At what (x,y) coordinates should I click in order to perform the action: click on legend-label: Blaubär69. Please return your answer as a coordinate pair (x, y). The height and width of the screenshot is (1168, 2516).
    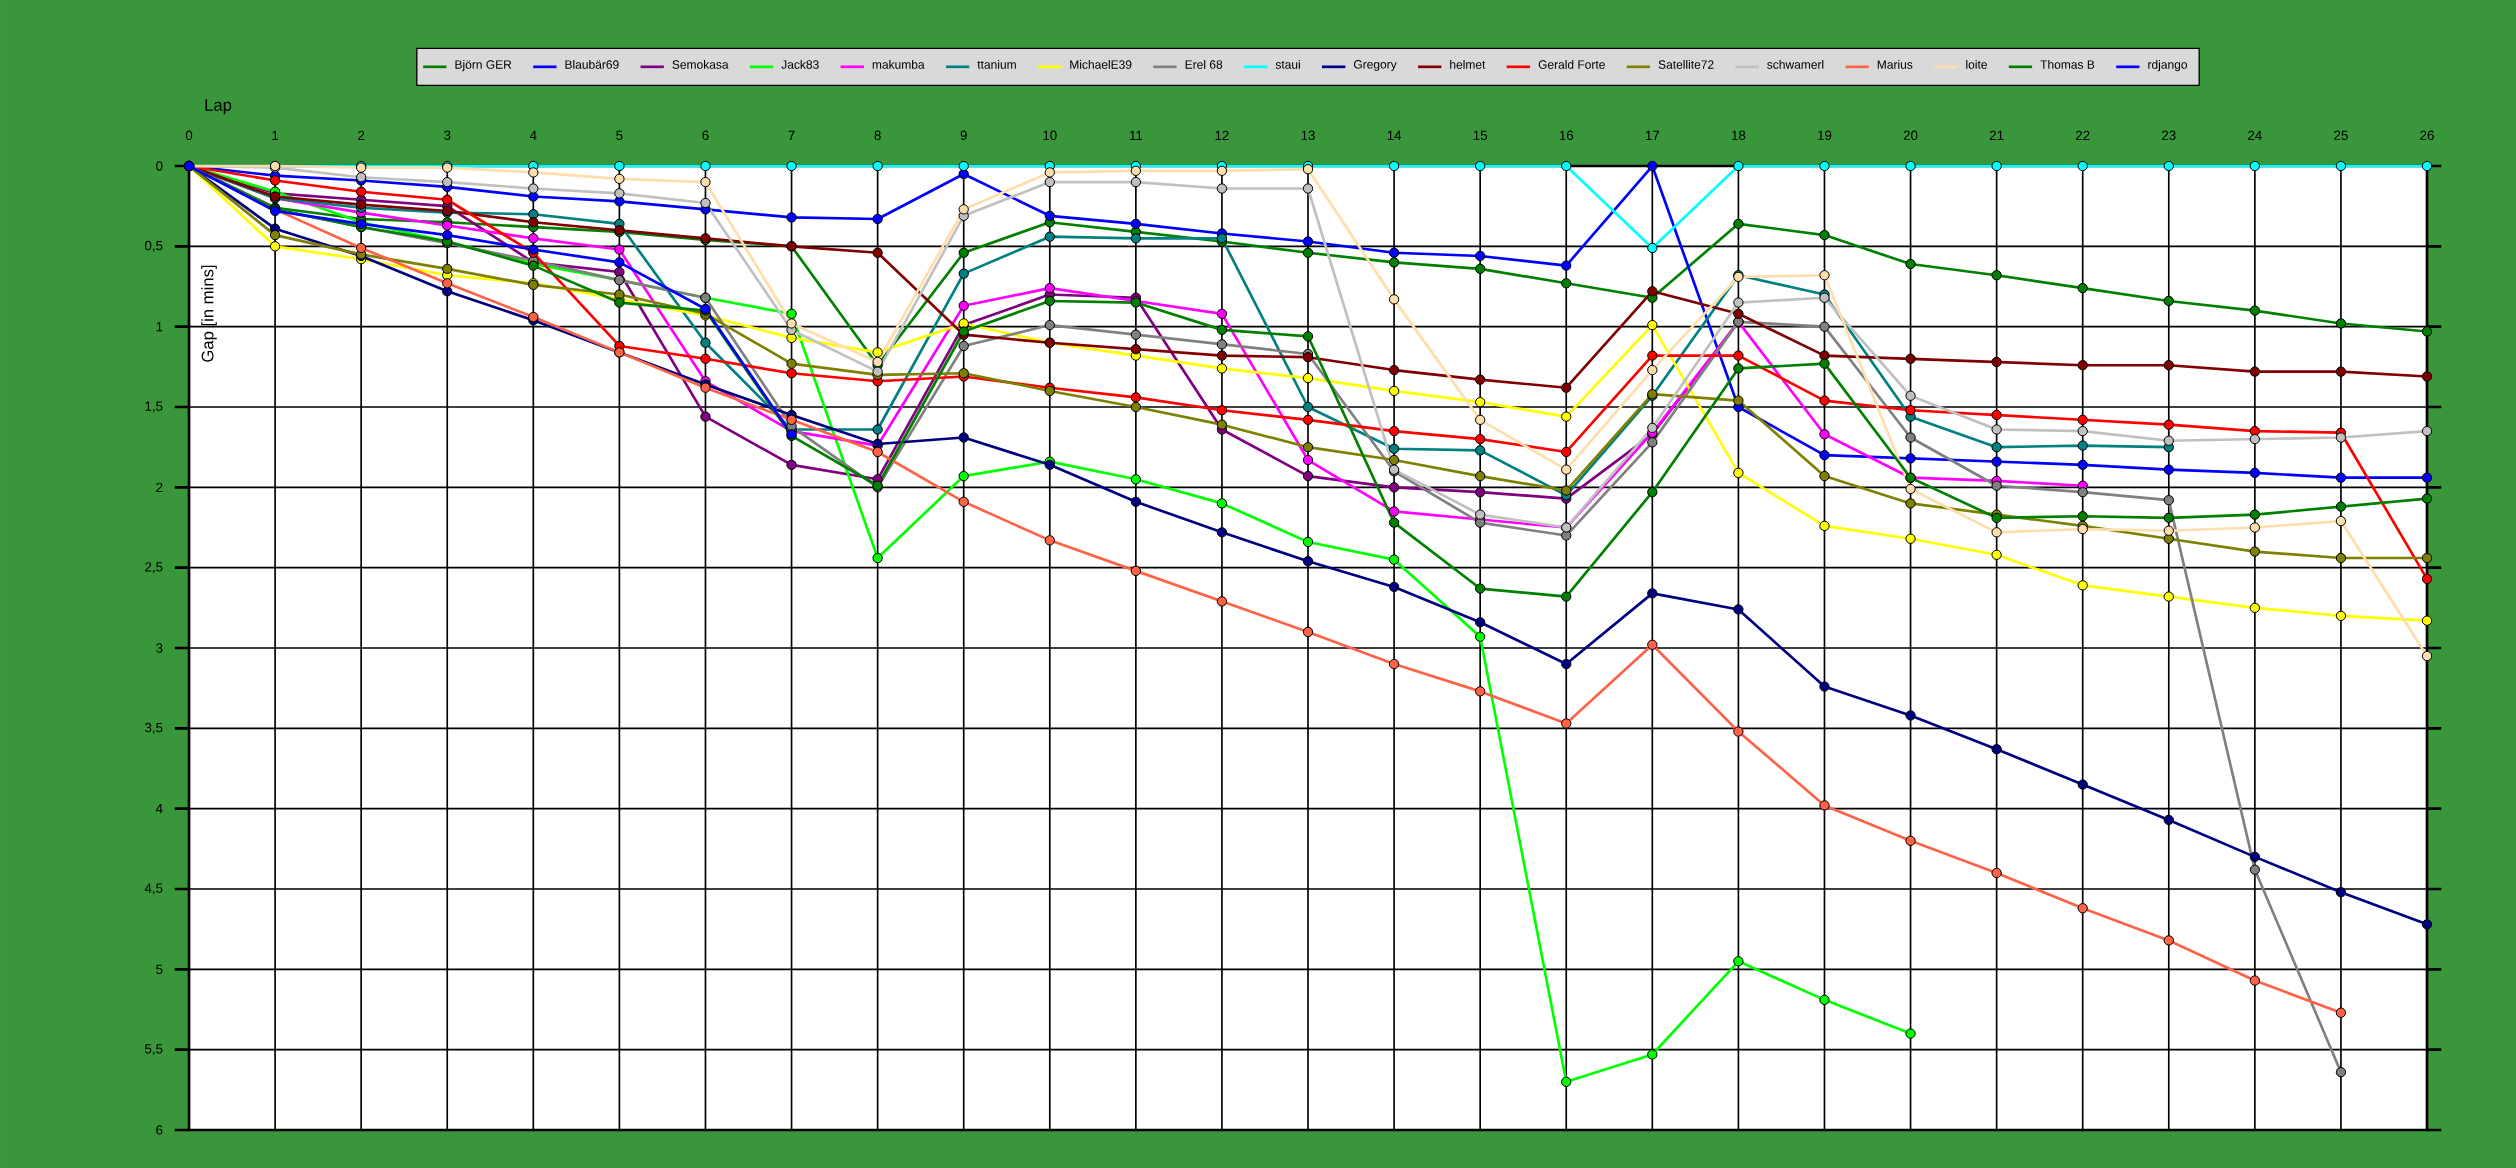
    Looking at the image, I should click on (592, 64).